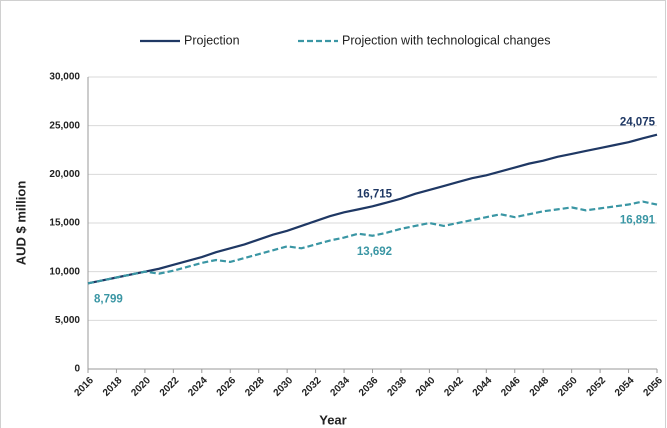  I want to click on data-label: 24,075, so click(638, 123).